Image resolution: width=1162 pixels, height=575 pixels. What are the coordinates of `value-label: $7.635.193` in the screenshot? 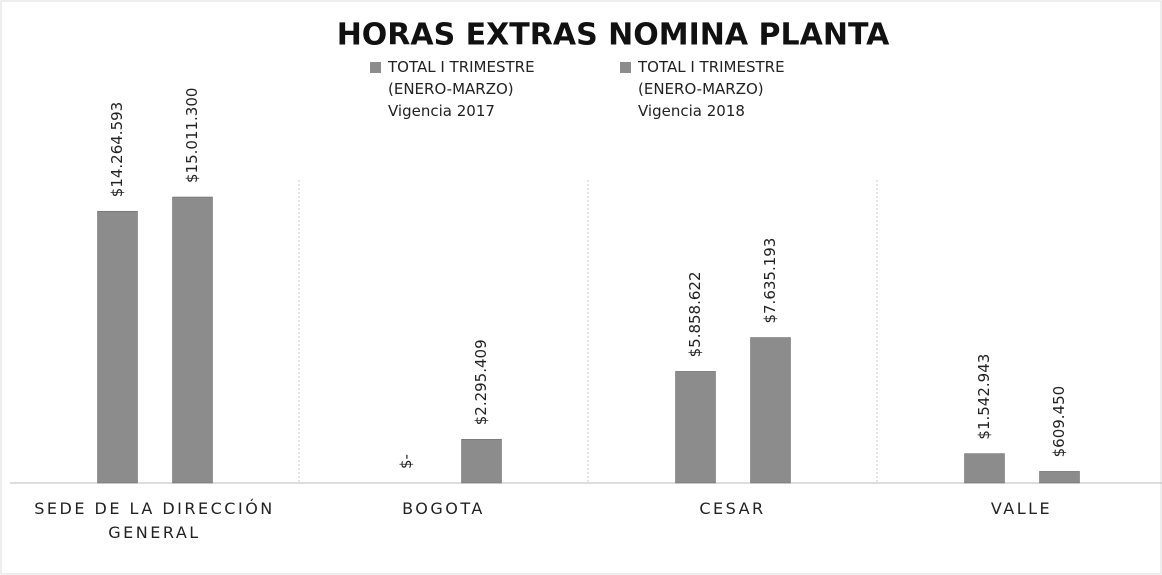 It's located at (770, 281).